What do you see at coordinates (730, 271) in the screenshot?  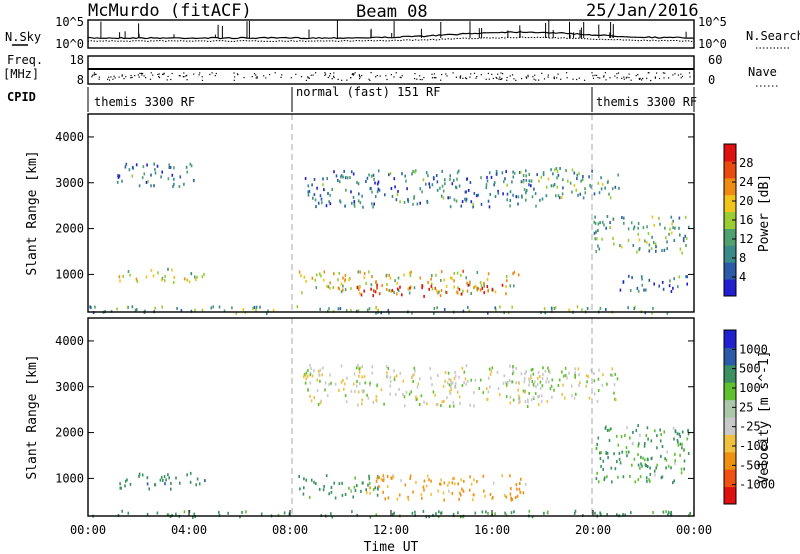 I see `power-colorbar-swatch` at bounding box center [730, 271].